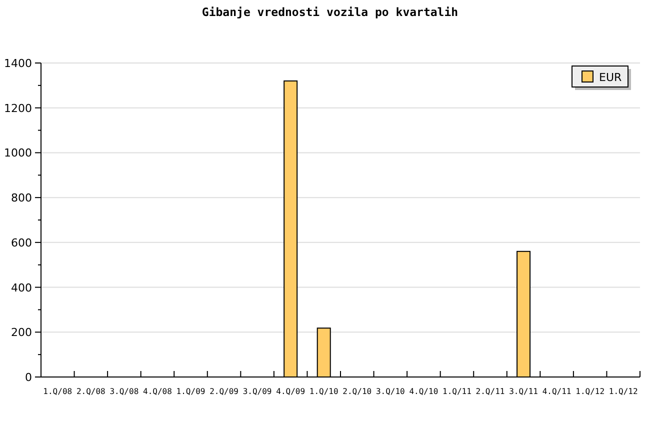 The image size is (660, 440). I want to click on x-tick-label: 4.Q/11, so click(557, 391).